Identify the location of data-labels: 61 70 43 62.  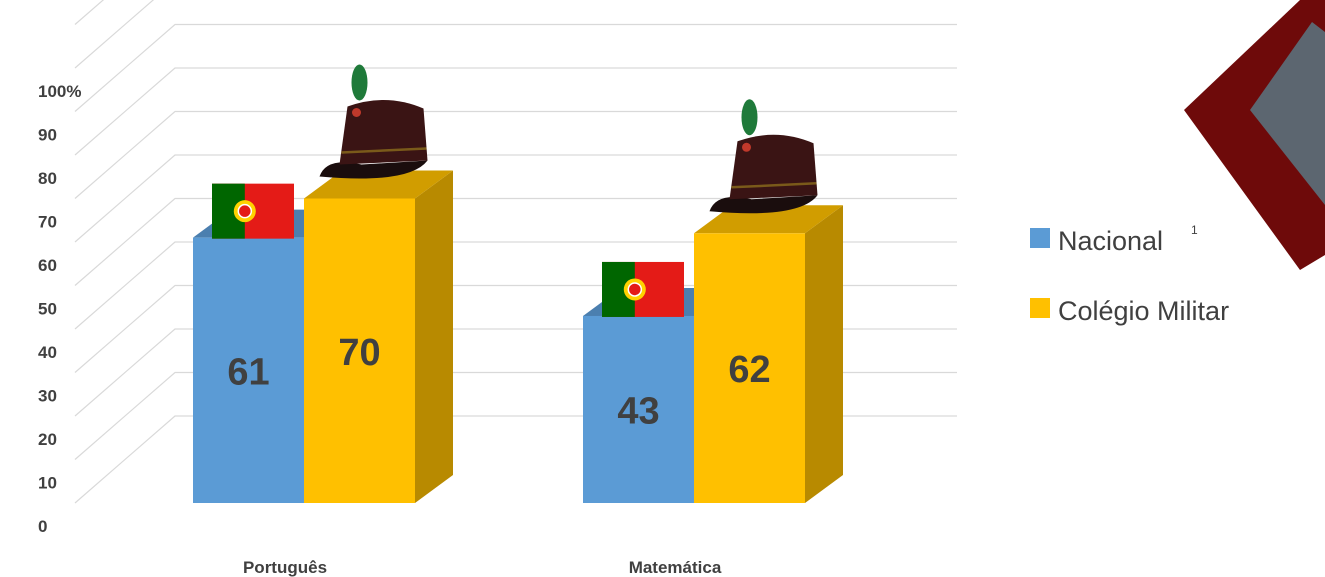
(498, 382).